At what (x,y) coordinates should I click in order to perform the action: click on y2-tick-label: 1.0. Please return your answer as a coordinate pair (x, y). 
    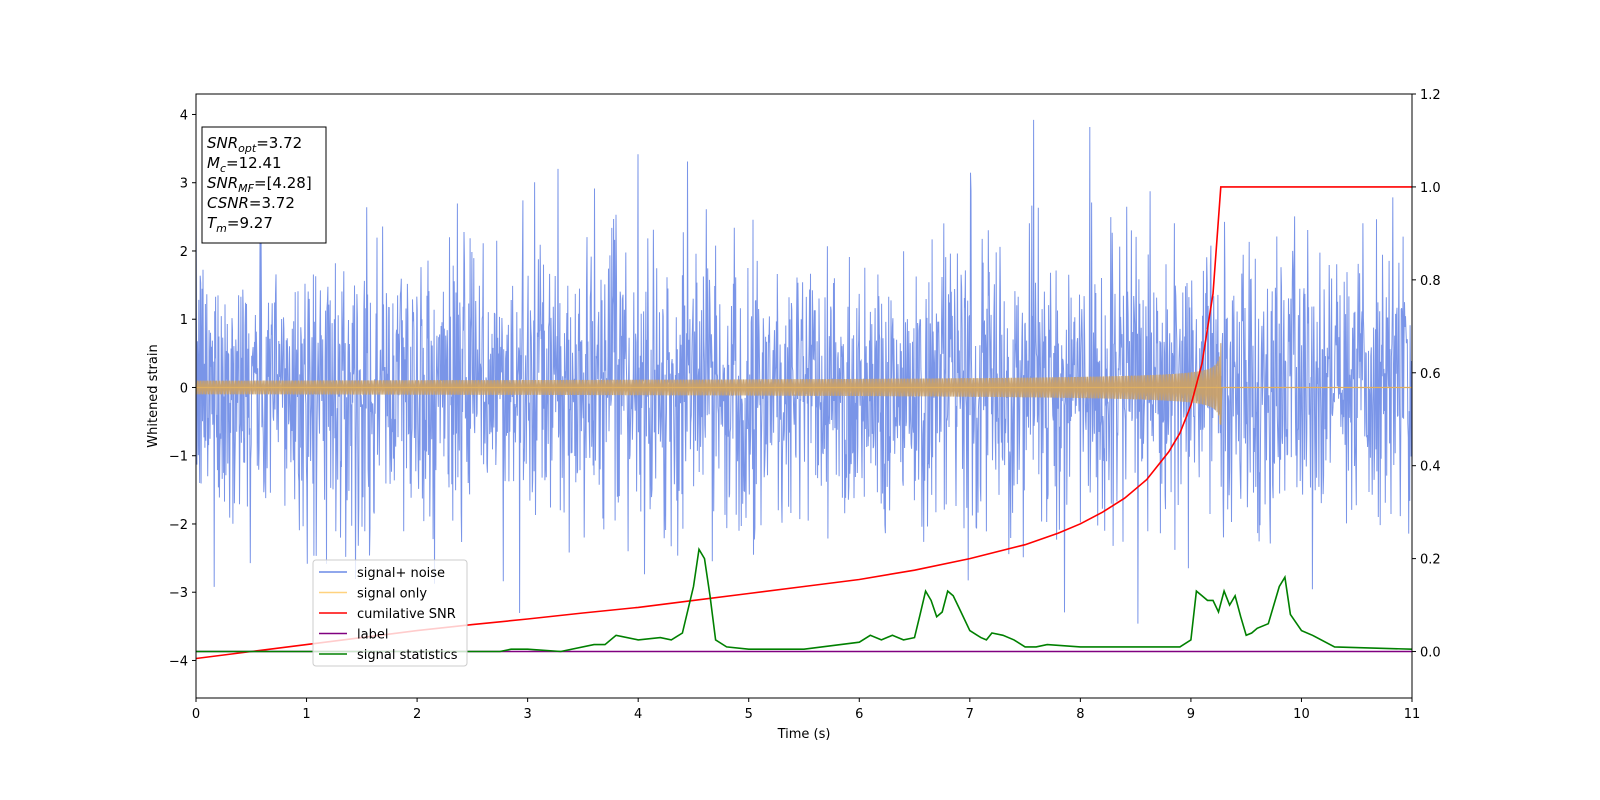
    Looking at the image, I should click on (1430, 188).